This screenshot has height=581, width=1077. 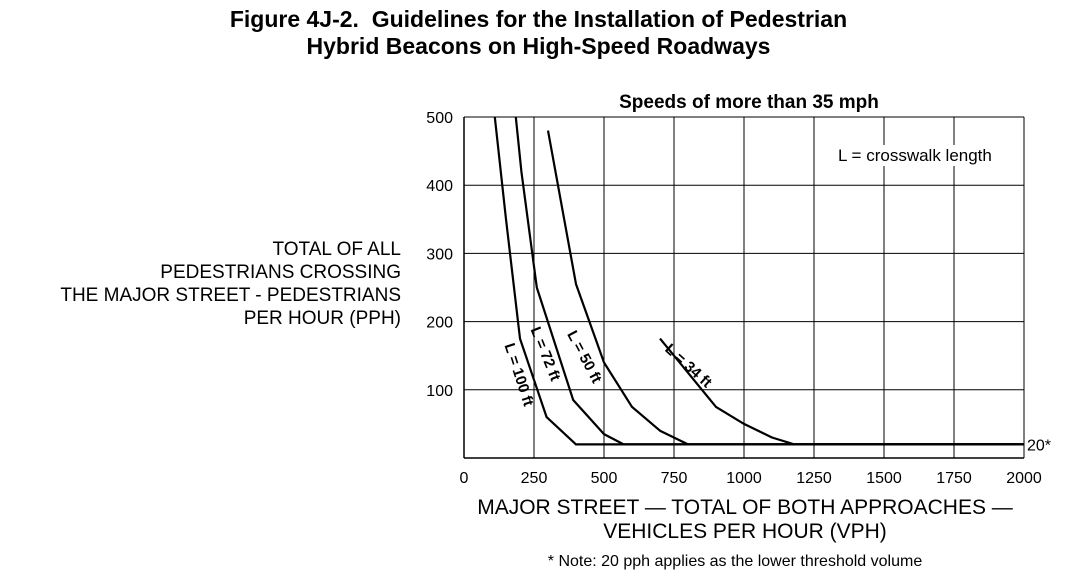 What do you see at coordinates (230, 295) in the screenshot?
I see `y-axis-label-line-3: THE MAJOR STREET - PEDESTRIANS` at bounding box center [230, 295].